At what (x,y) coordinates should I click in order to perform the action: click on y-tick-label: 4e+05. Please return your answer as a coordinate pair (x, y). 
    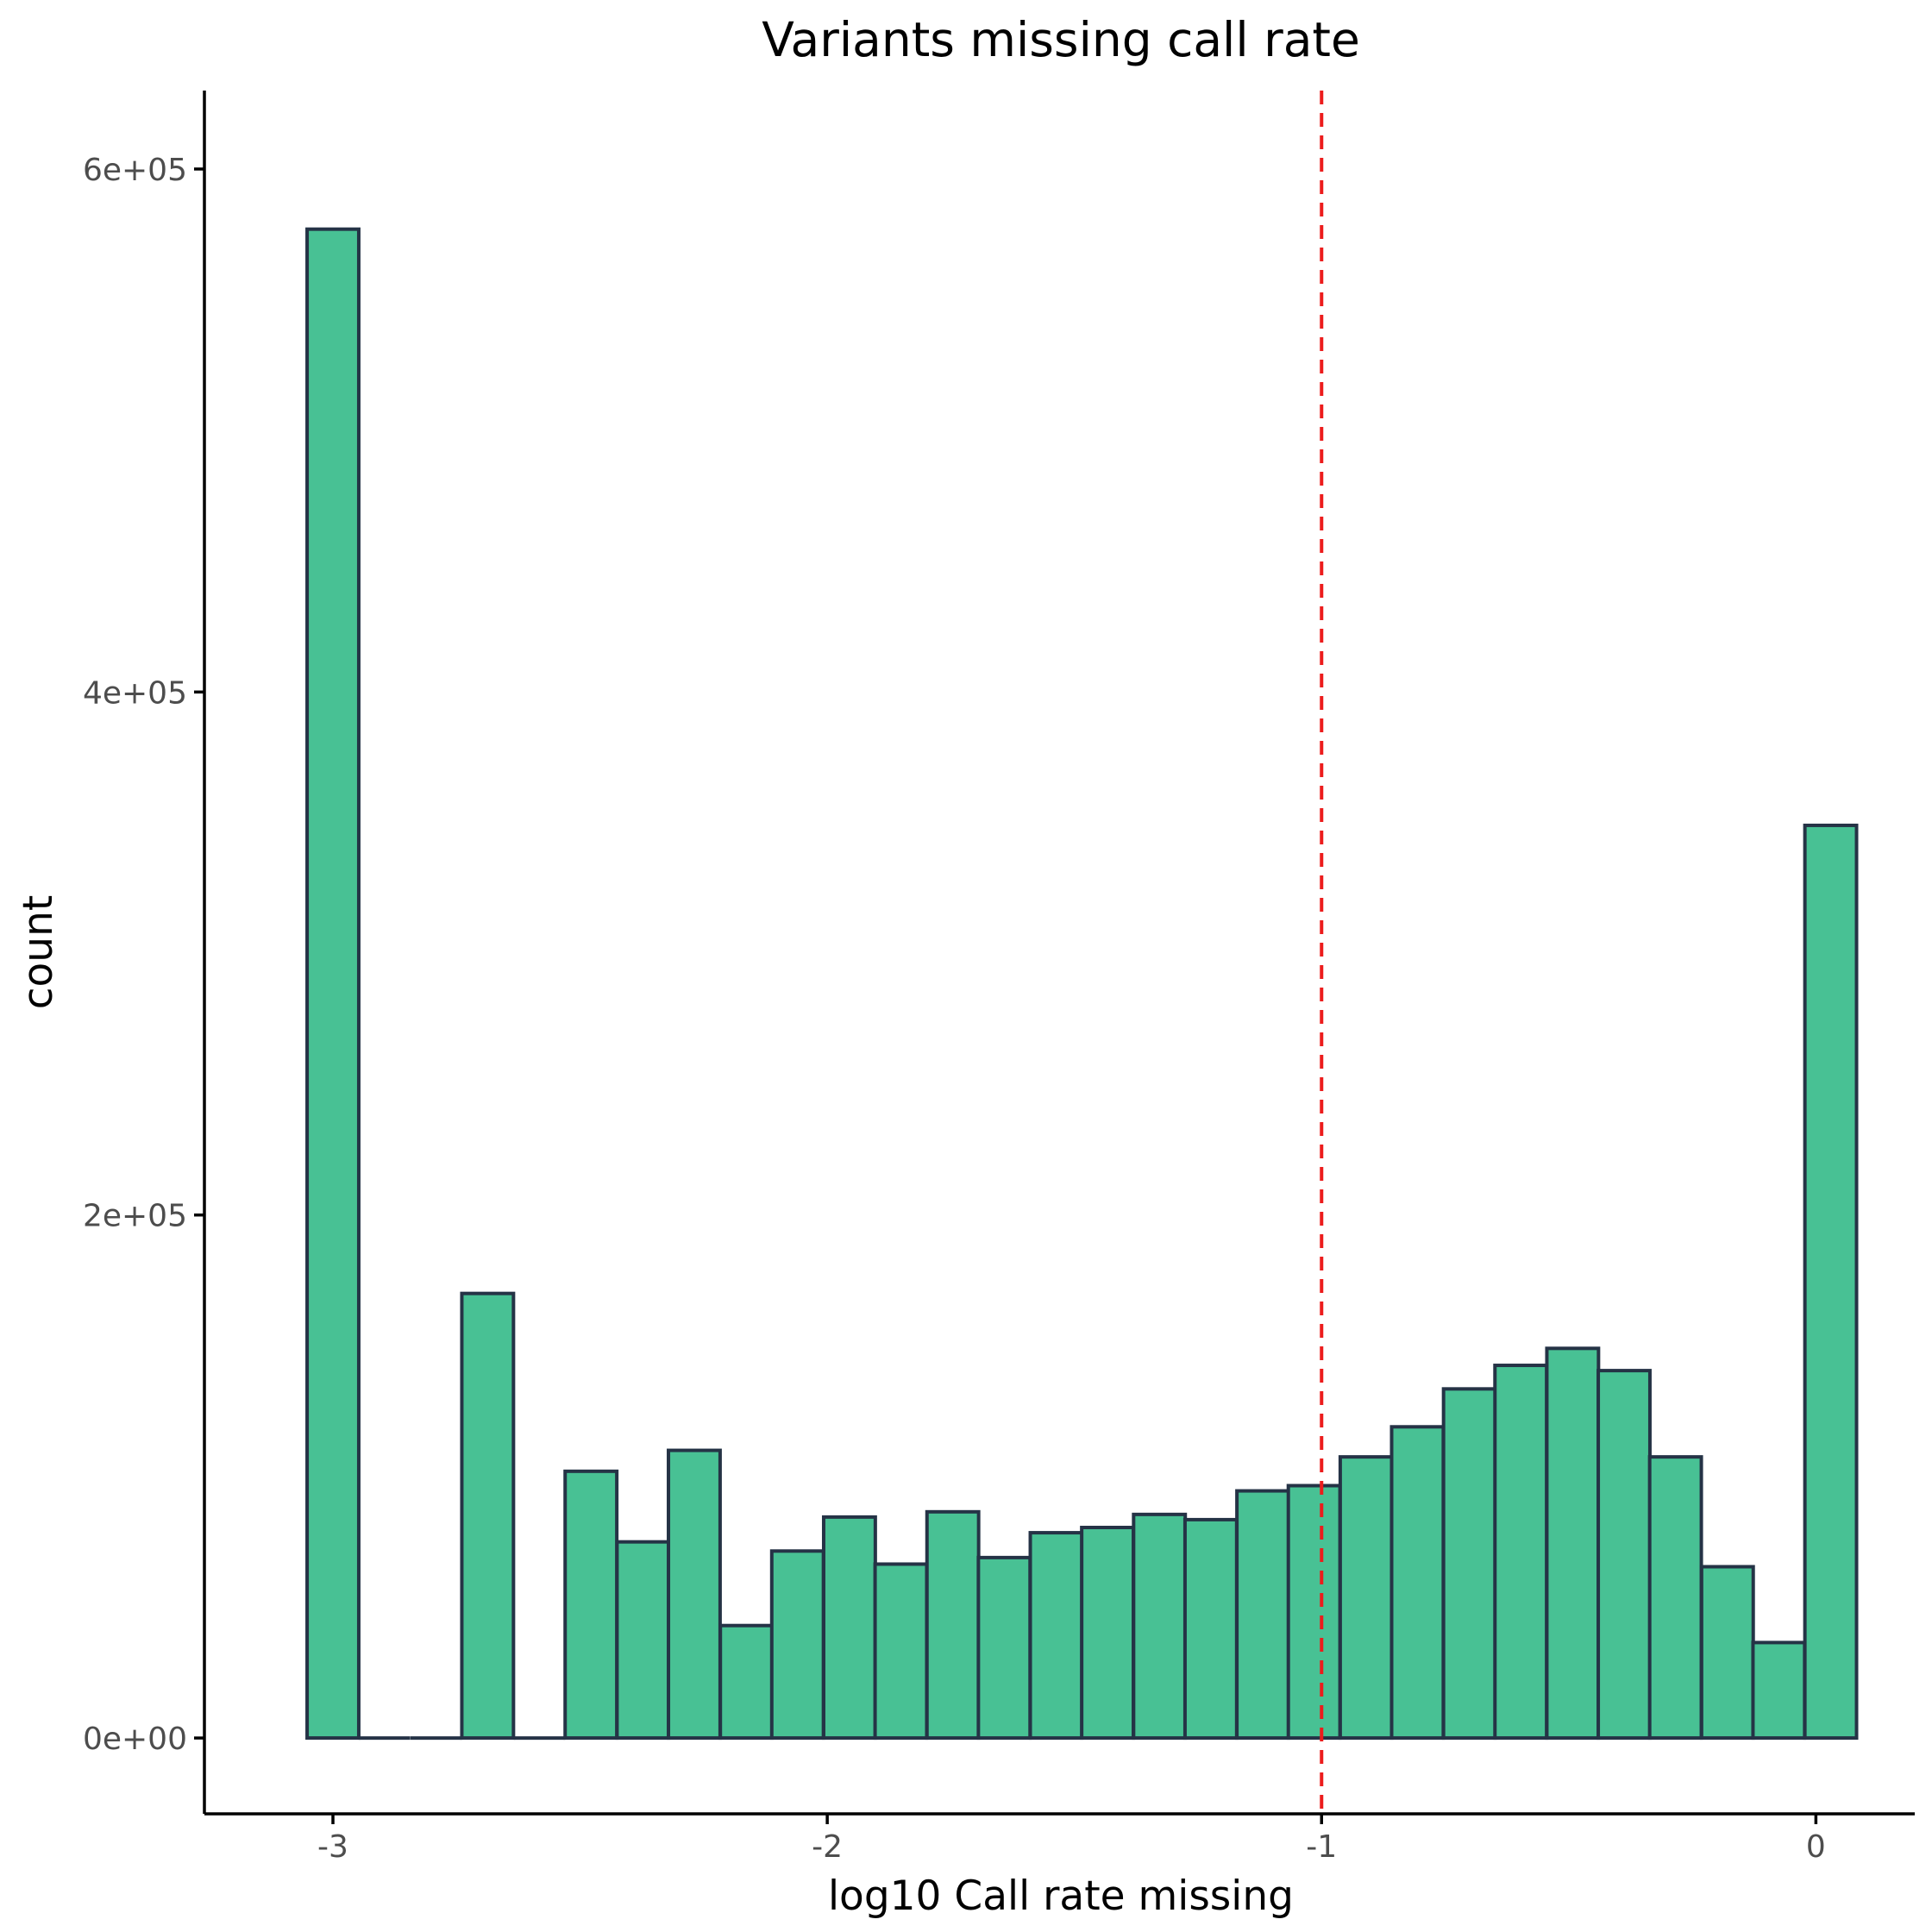
    Looking at the image, I should click on (135, 693).